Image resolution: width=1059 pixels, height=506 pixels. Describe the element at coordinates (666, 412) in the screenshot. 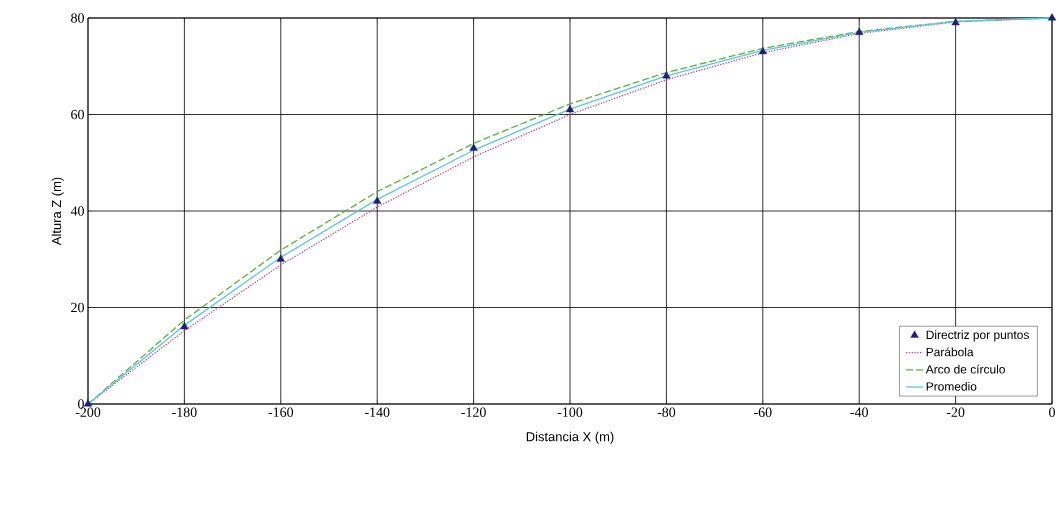

I see `x-tick-label: -80` at that location.